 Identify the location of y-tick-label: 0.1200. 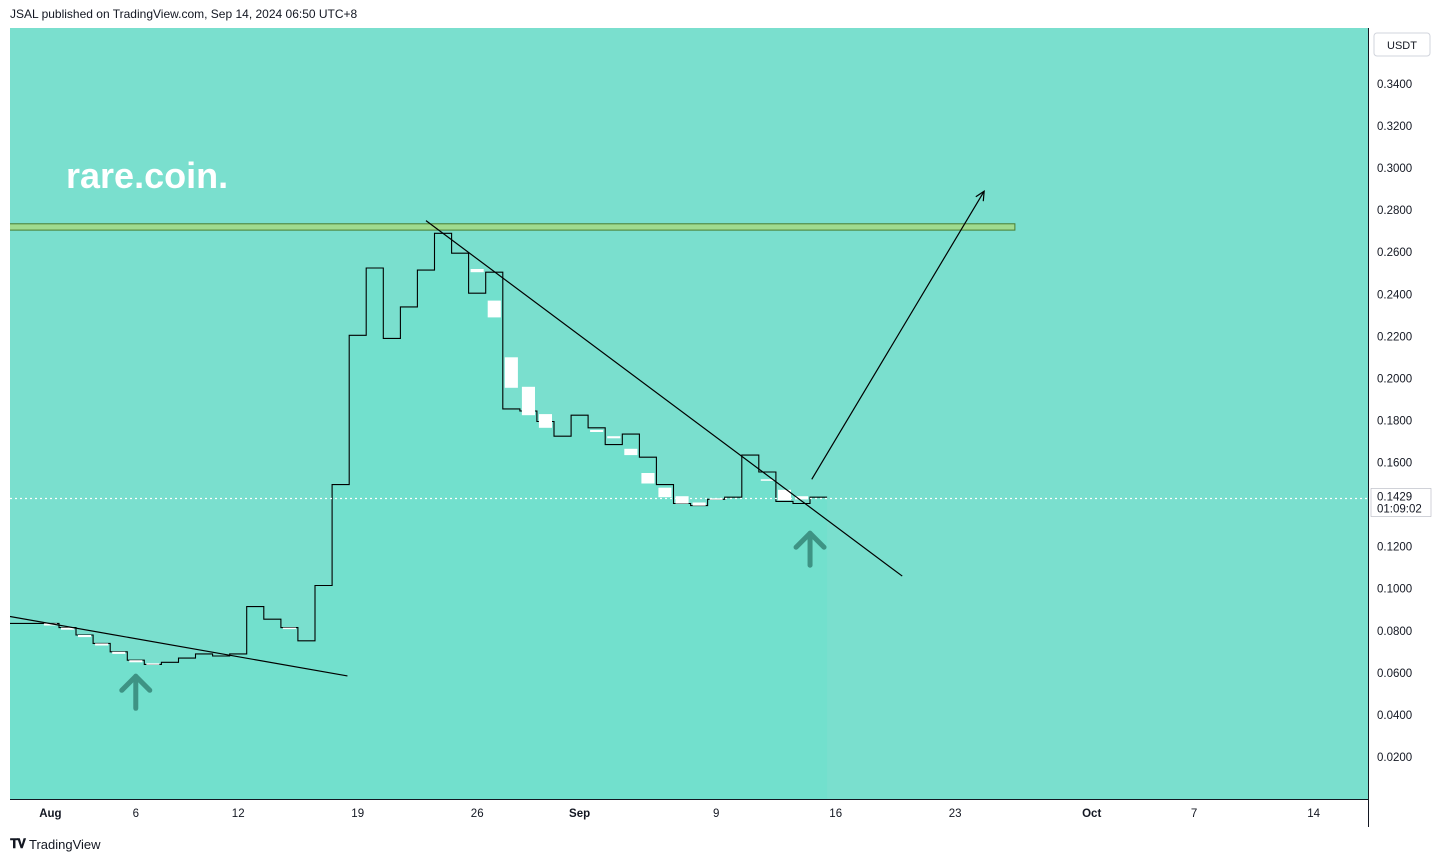
(1394, 548).